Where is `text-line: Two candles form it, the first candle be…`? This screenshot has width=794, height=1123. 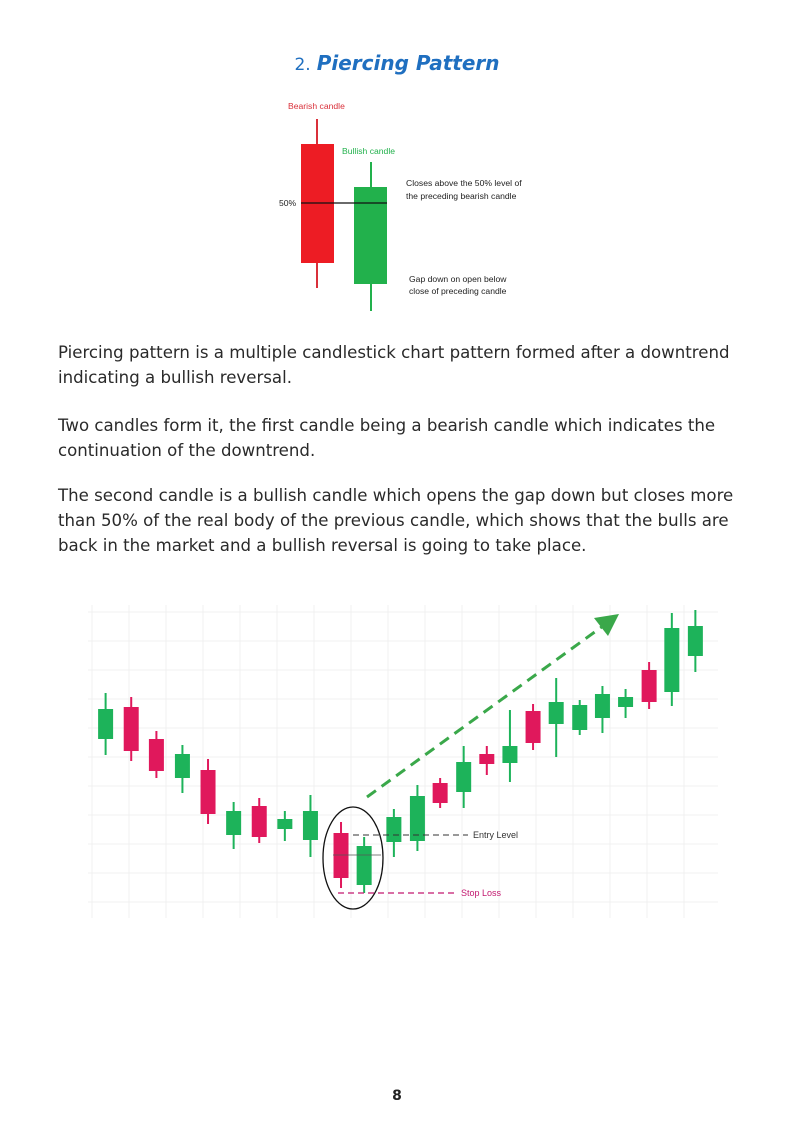 text-line: Two candles form it, the first candle be… is located at coordinates (387, 425).